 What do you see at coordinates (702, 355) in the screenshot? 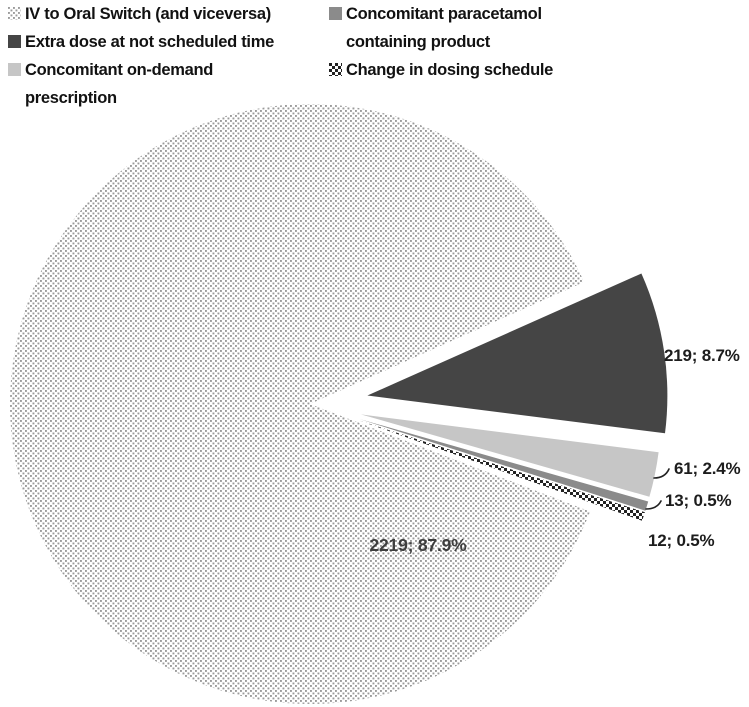
I see `data-label-extra-dose-not-scheduled: 219; 8.7%` at bounding box center [702, 355].